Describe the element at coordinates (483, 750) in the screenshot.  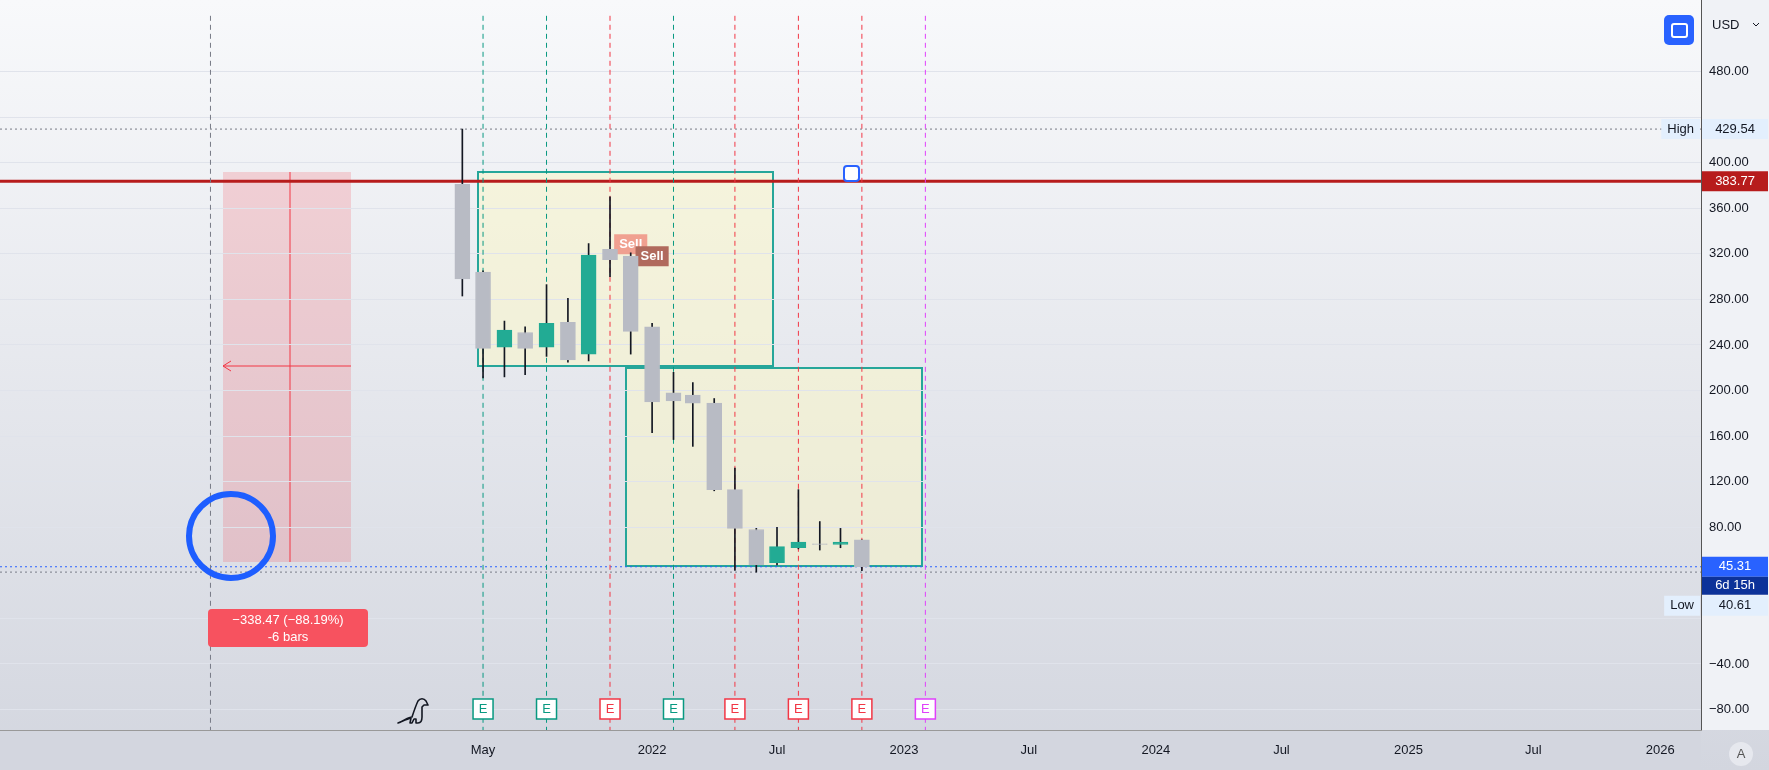
I see `x-tick-label: May` at that location.